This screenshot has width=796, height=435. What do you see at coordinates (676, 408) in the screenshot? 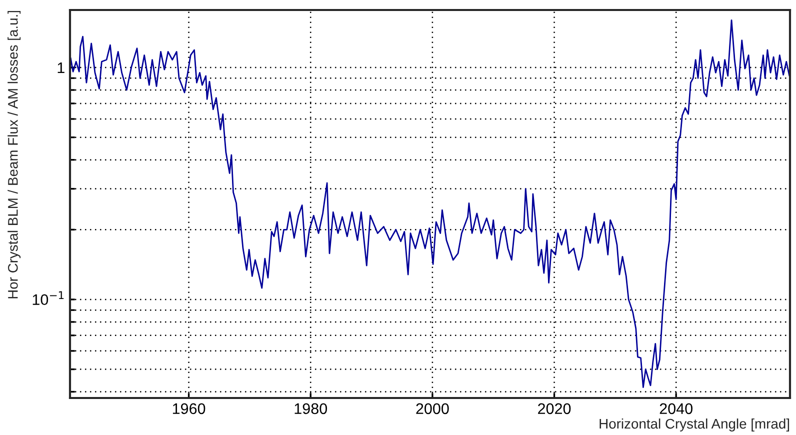
I see `x-tick-label: 2040` at bounding box center [676, 408].